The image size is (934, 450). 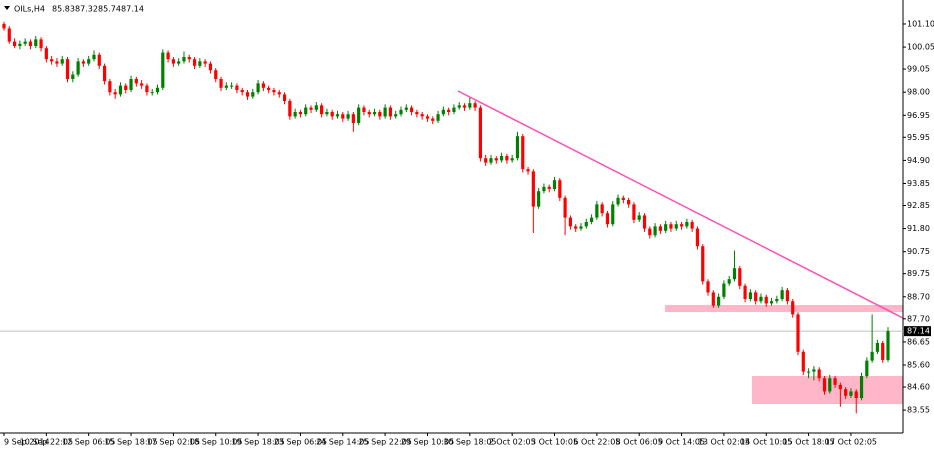 What do you see at coordinates (918, 318) in the screenshot?
I see `y-tick-label: 87.70` at bounding box center [918, 318].